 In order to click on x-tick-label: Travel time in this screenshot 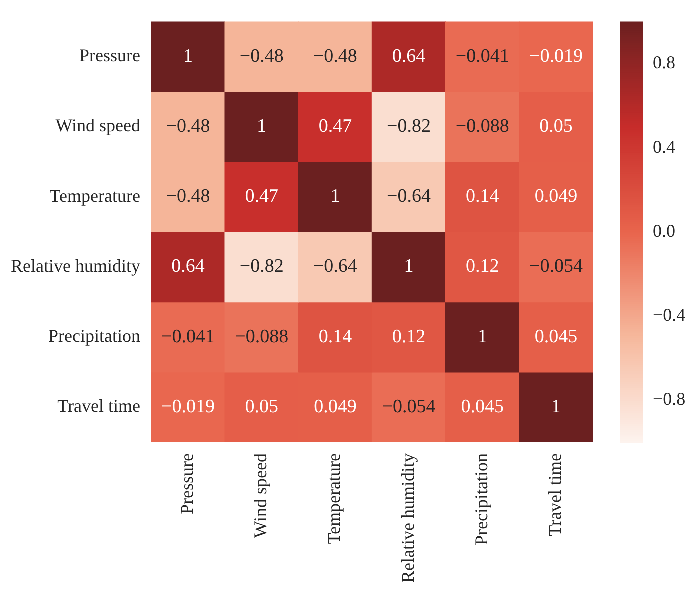, I will do `click(554, 495)`.